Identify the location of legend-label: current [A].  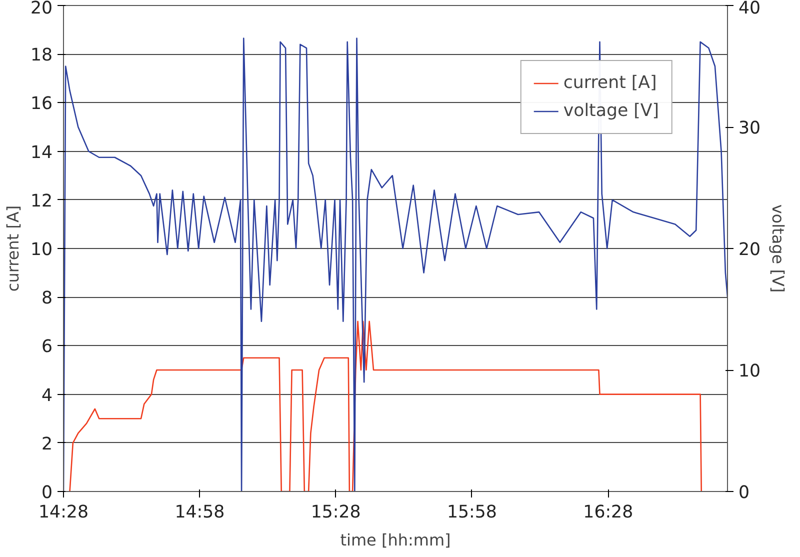
(610, 83).